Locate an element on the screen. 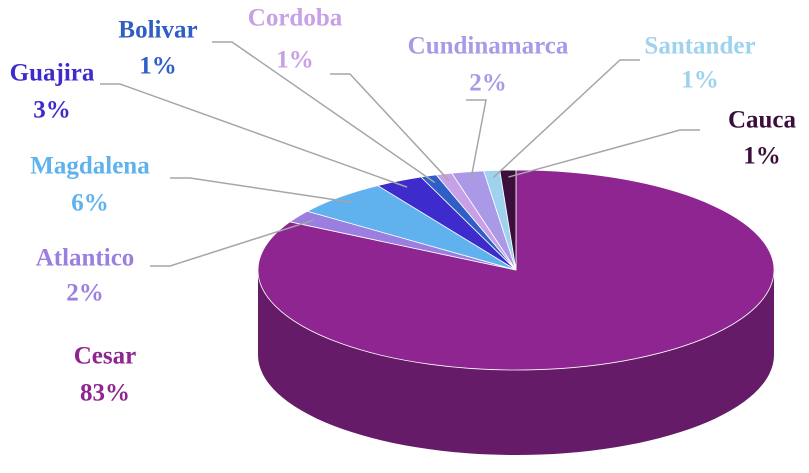 This screenshot has height=473, width=809. slice-label: Cauca is located at coordinates (762, 120).